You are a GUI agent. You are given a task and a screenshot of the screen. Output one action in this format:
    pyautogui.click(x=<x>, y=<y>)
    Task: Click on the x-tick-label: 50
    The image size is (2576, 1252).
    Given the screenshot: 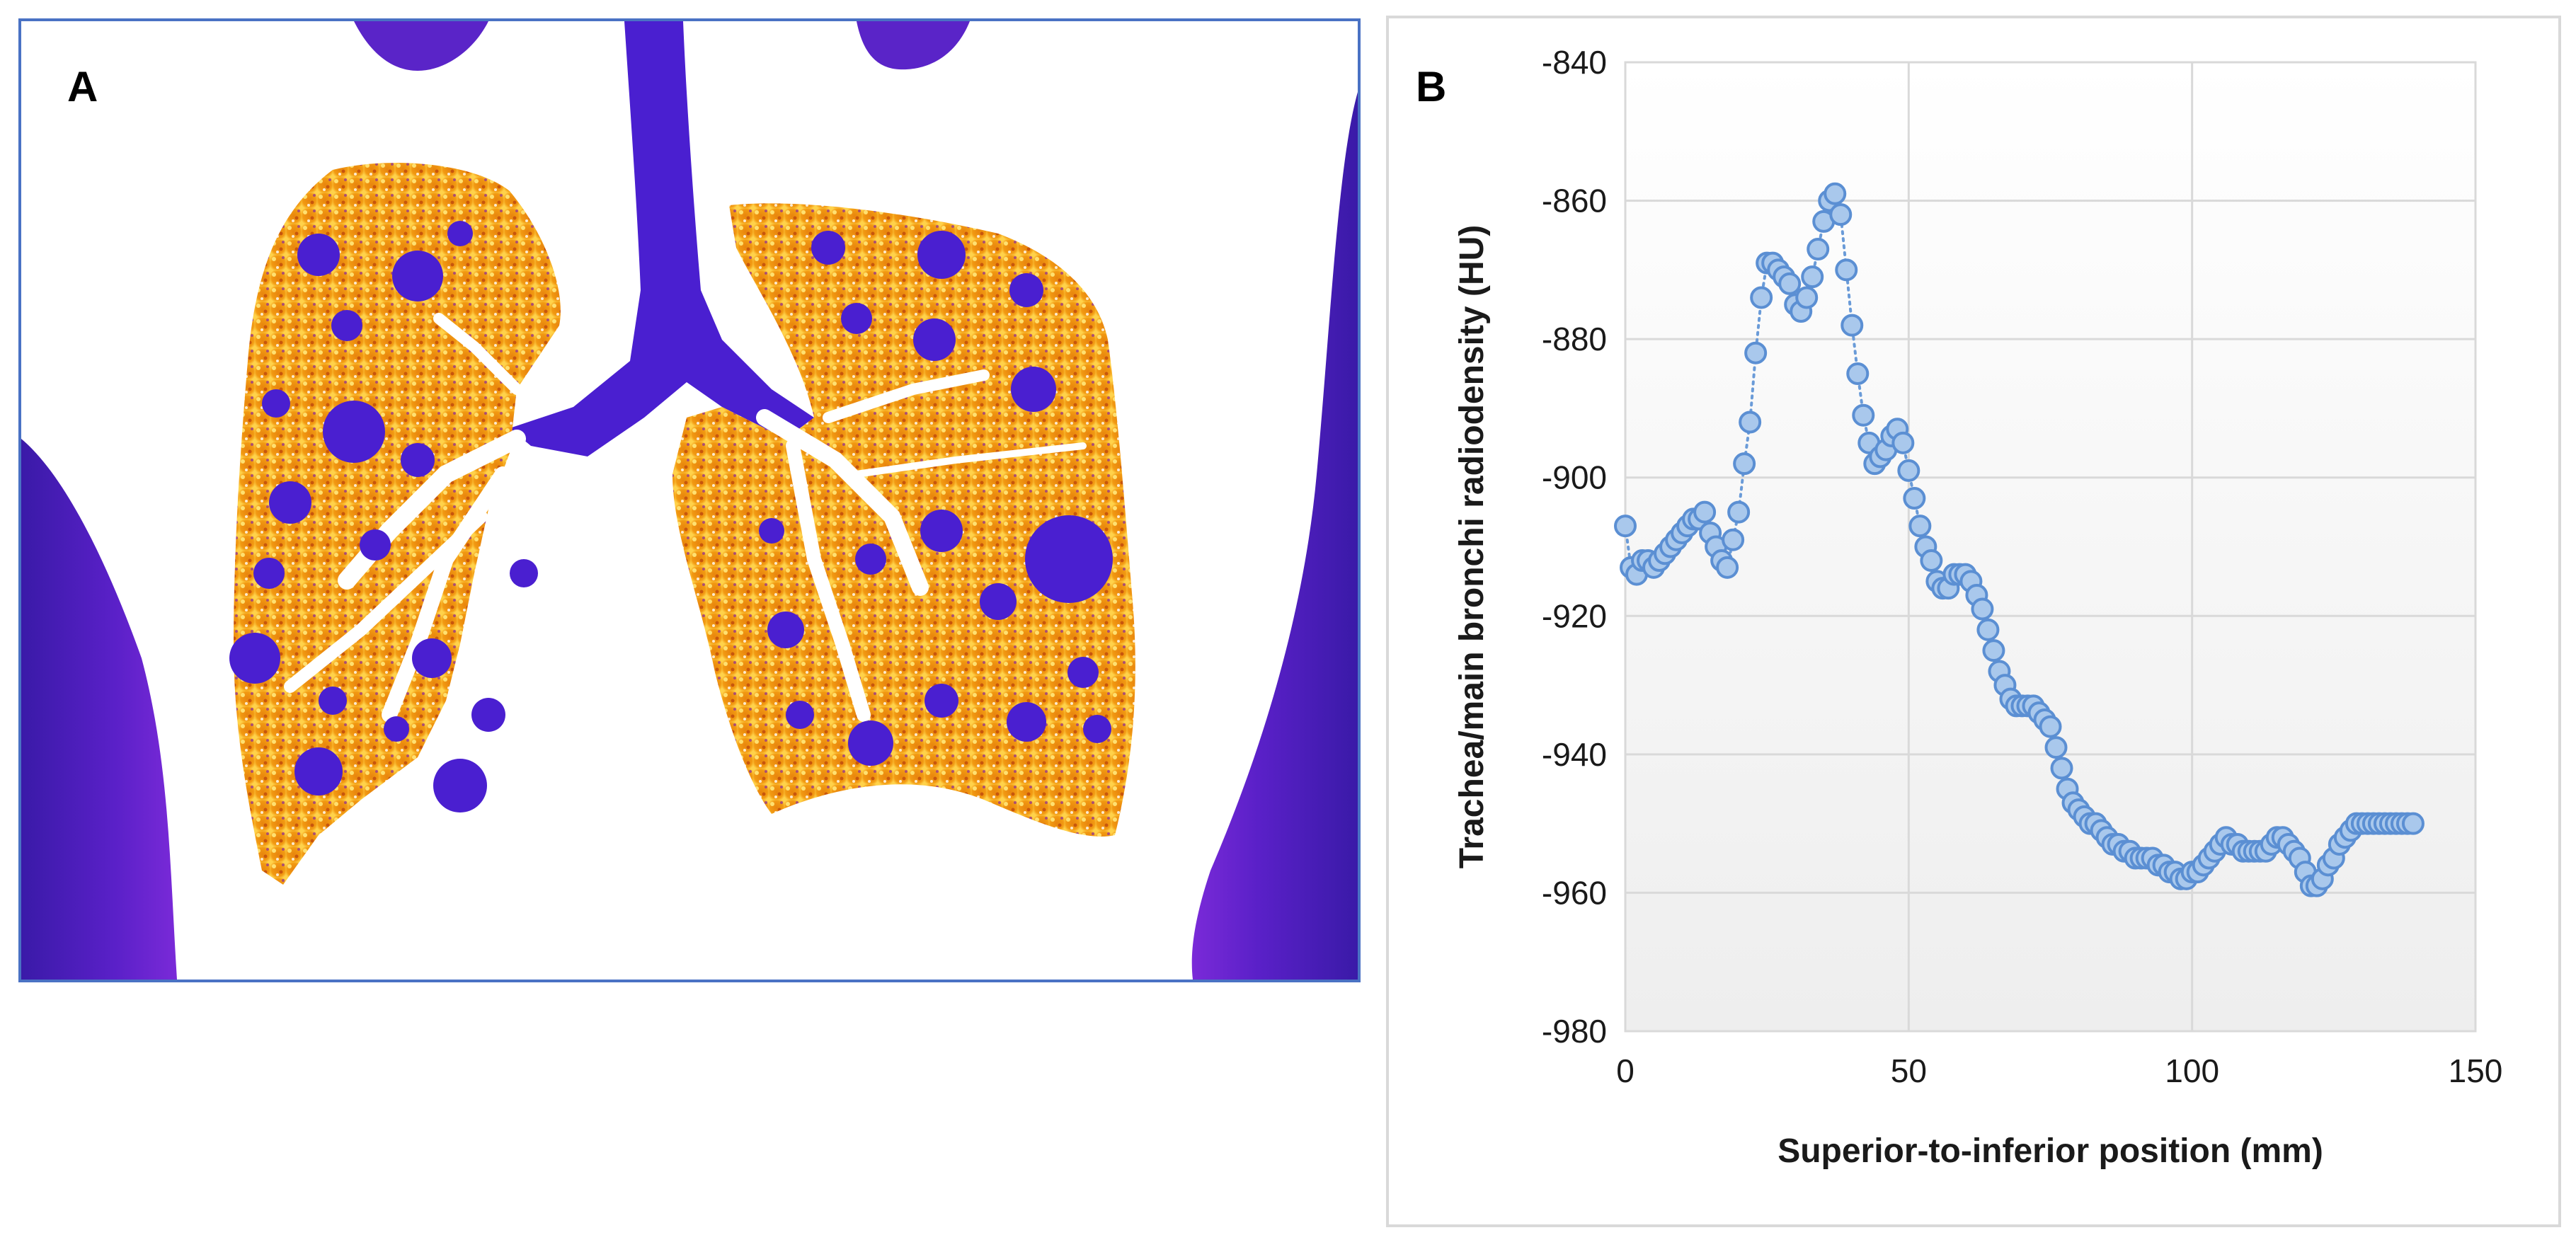 What is the action you would take?
    pyautogui.click(x=1909, y=1070)
    